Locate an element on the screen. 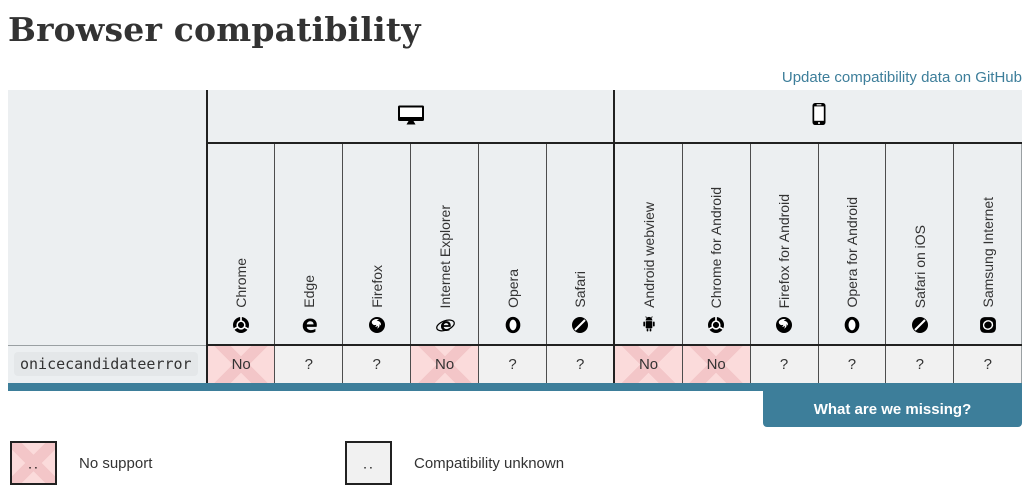 The height and width of the screenshot is (492, 1036). desktop-platform-header is located at coordinates (410, 117).